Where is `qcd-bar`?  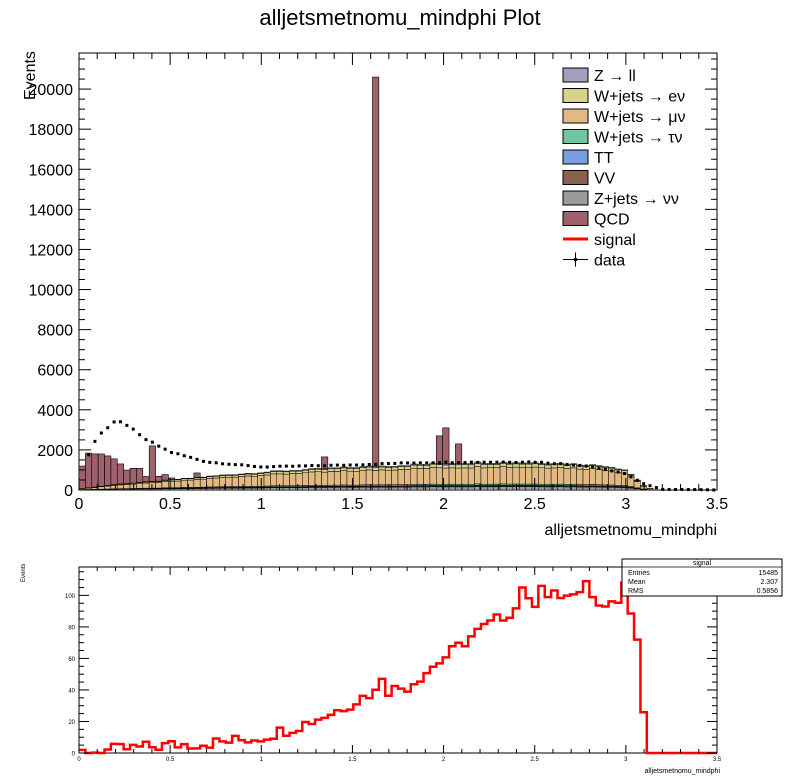
qcd-bar is located at coordinates (108, 473).